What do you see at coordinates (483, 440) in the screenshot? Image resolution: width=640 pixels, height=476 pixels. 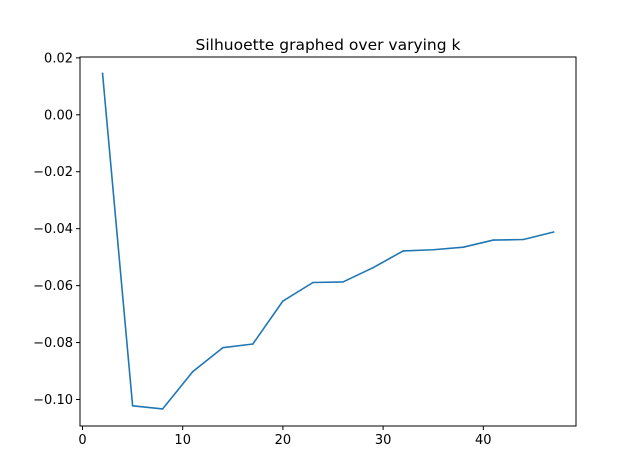 I see `x-tick-label: 40` at bounding box center [483, 440].